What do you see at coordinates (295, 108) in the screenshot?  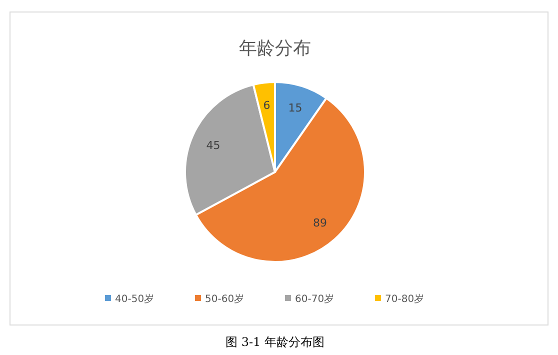 I see `data-label: 15` at bounding box center [295, 108].